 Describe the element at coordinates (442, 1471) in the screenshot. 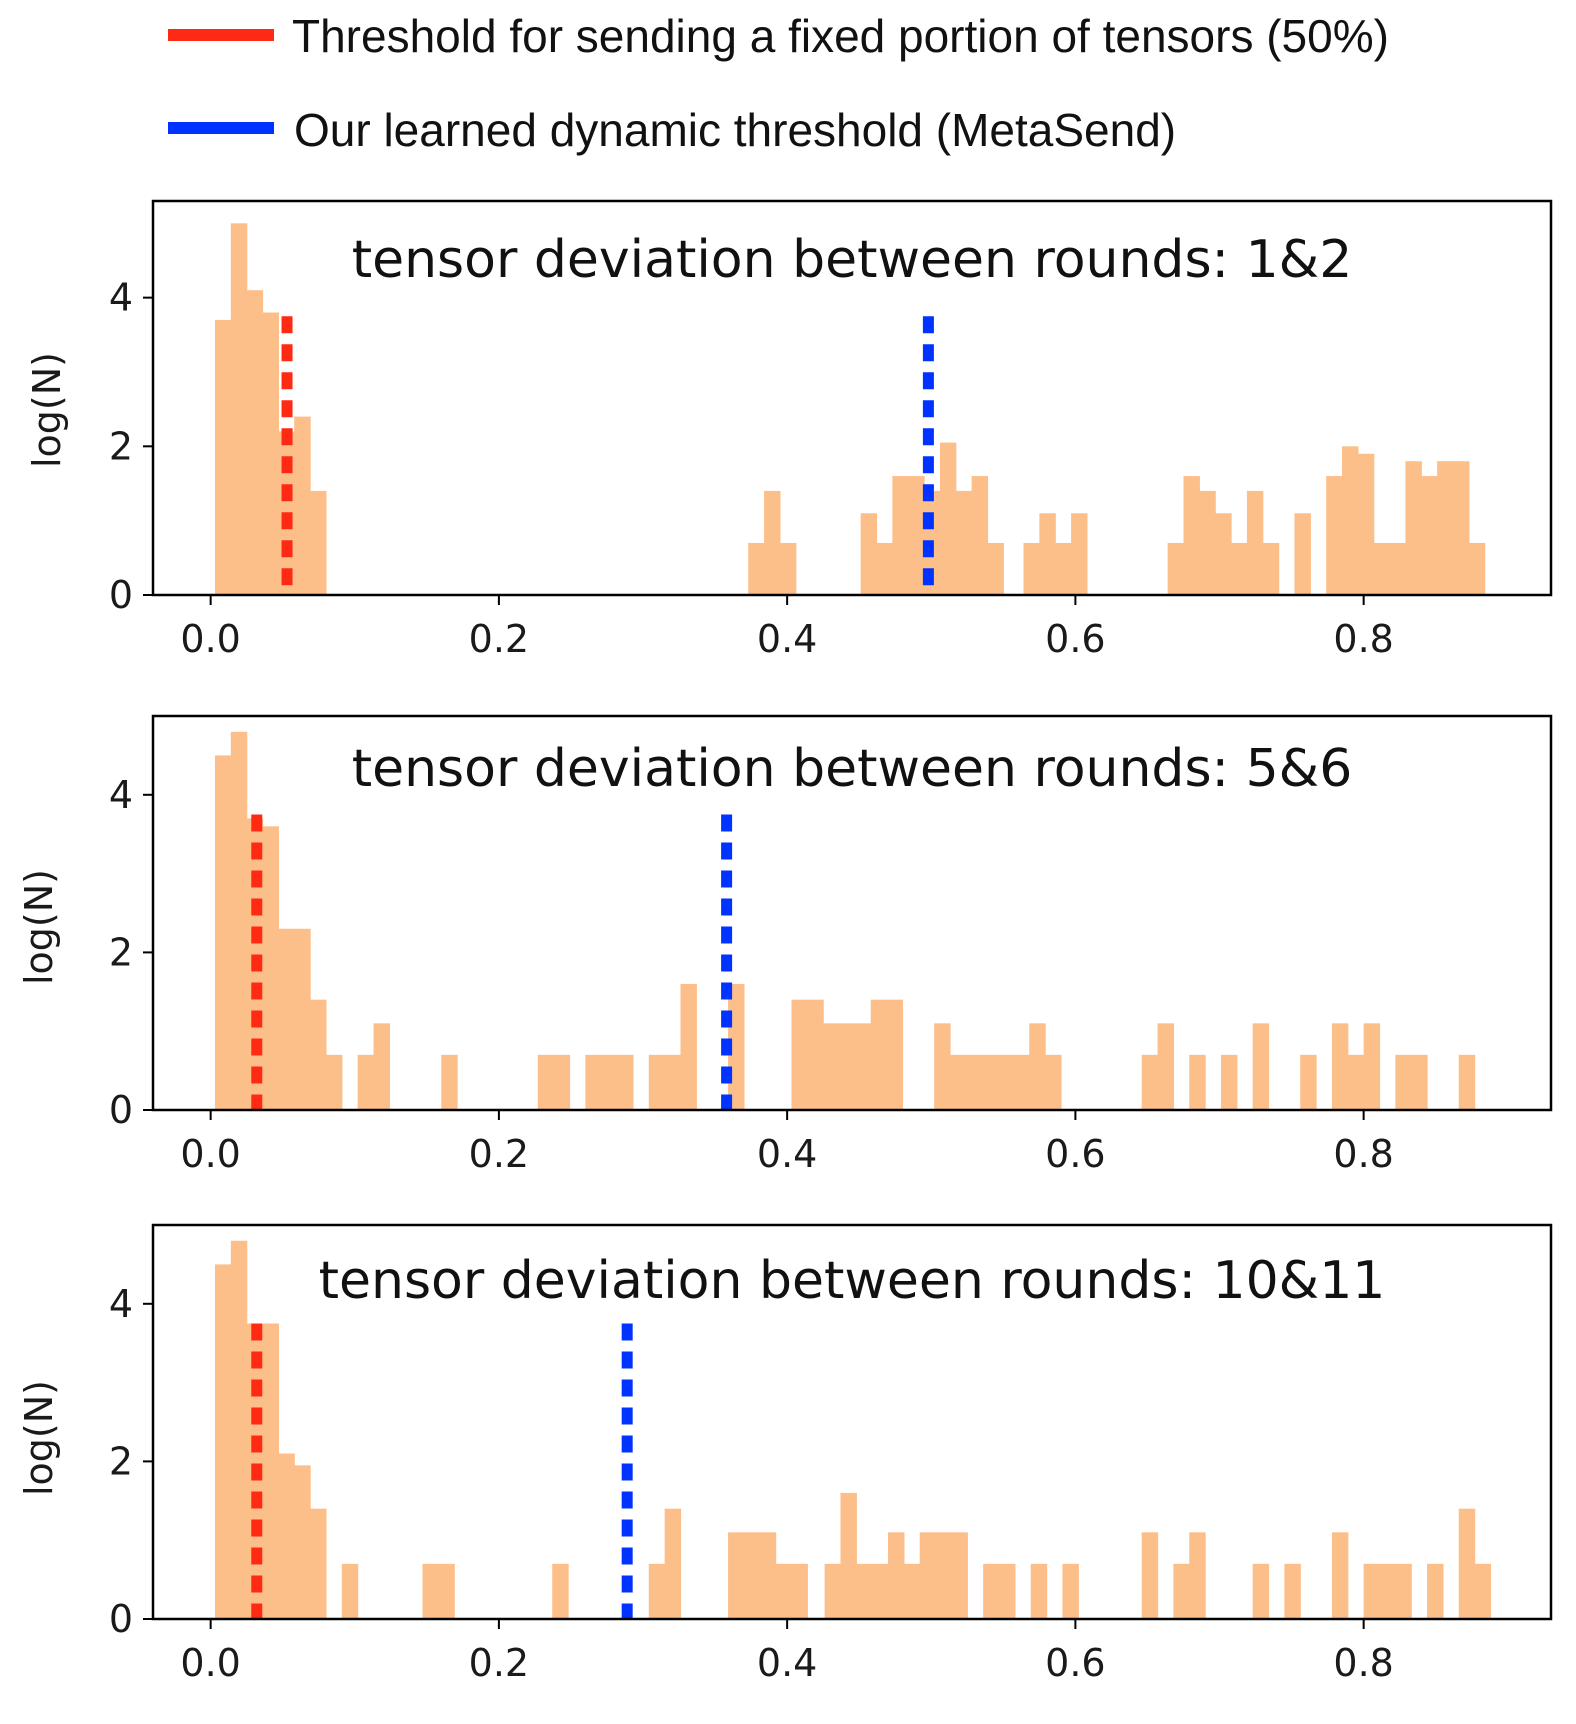

I see `threshold-lines` at that location.